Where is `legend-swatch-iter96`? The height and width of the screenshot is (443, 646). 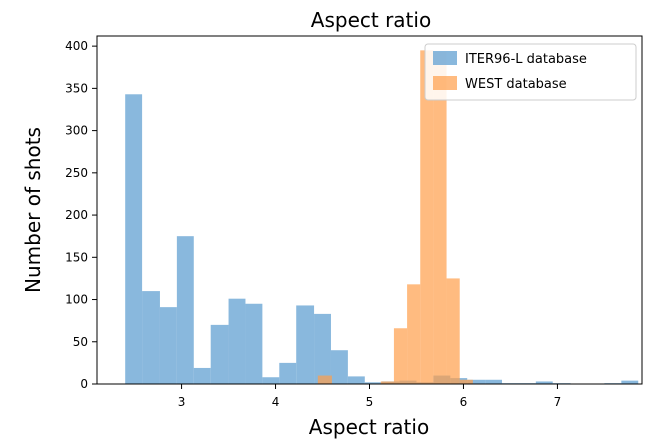 legend-swatch-iter96 is located at coordinates (445, 58).